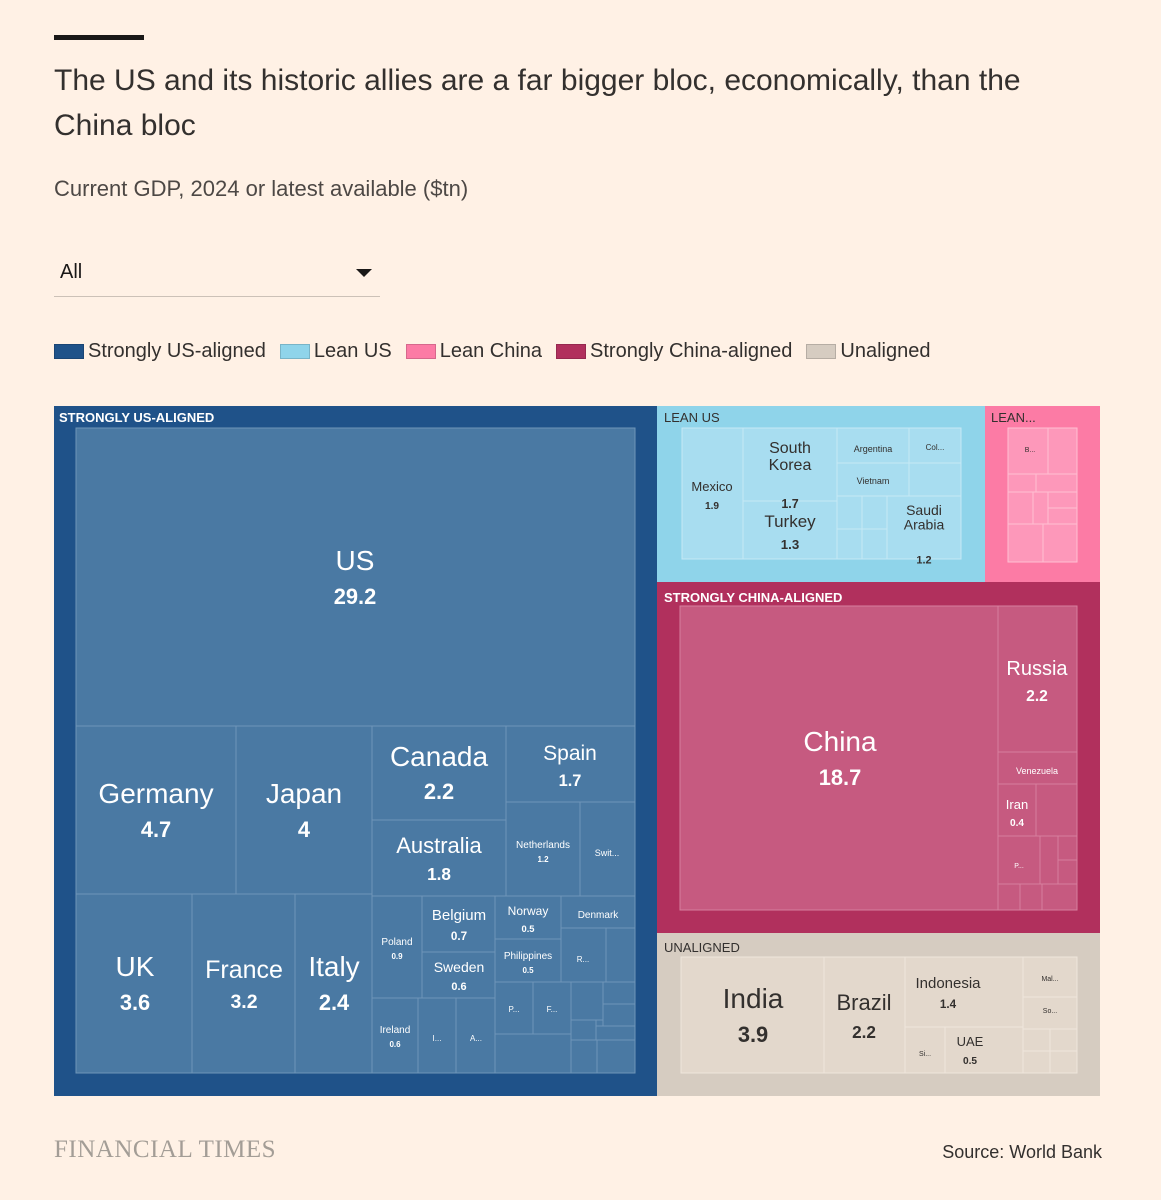  Describe the element at coordinates (924, 525) in the screenshot. I see `country-label-saudi-arabia: Arabia` at that location.